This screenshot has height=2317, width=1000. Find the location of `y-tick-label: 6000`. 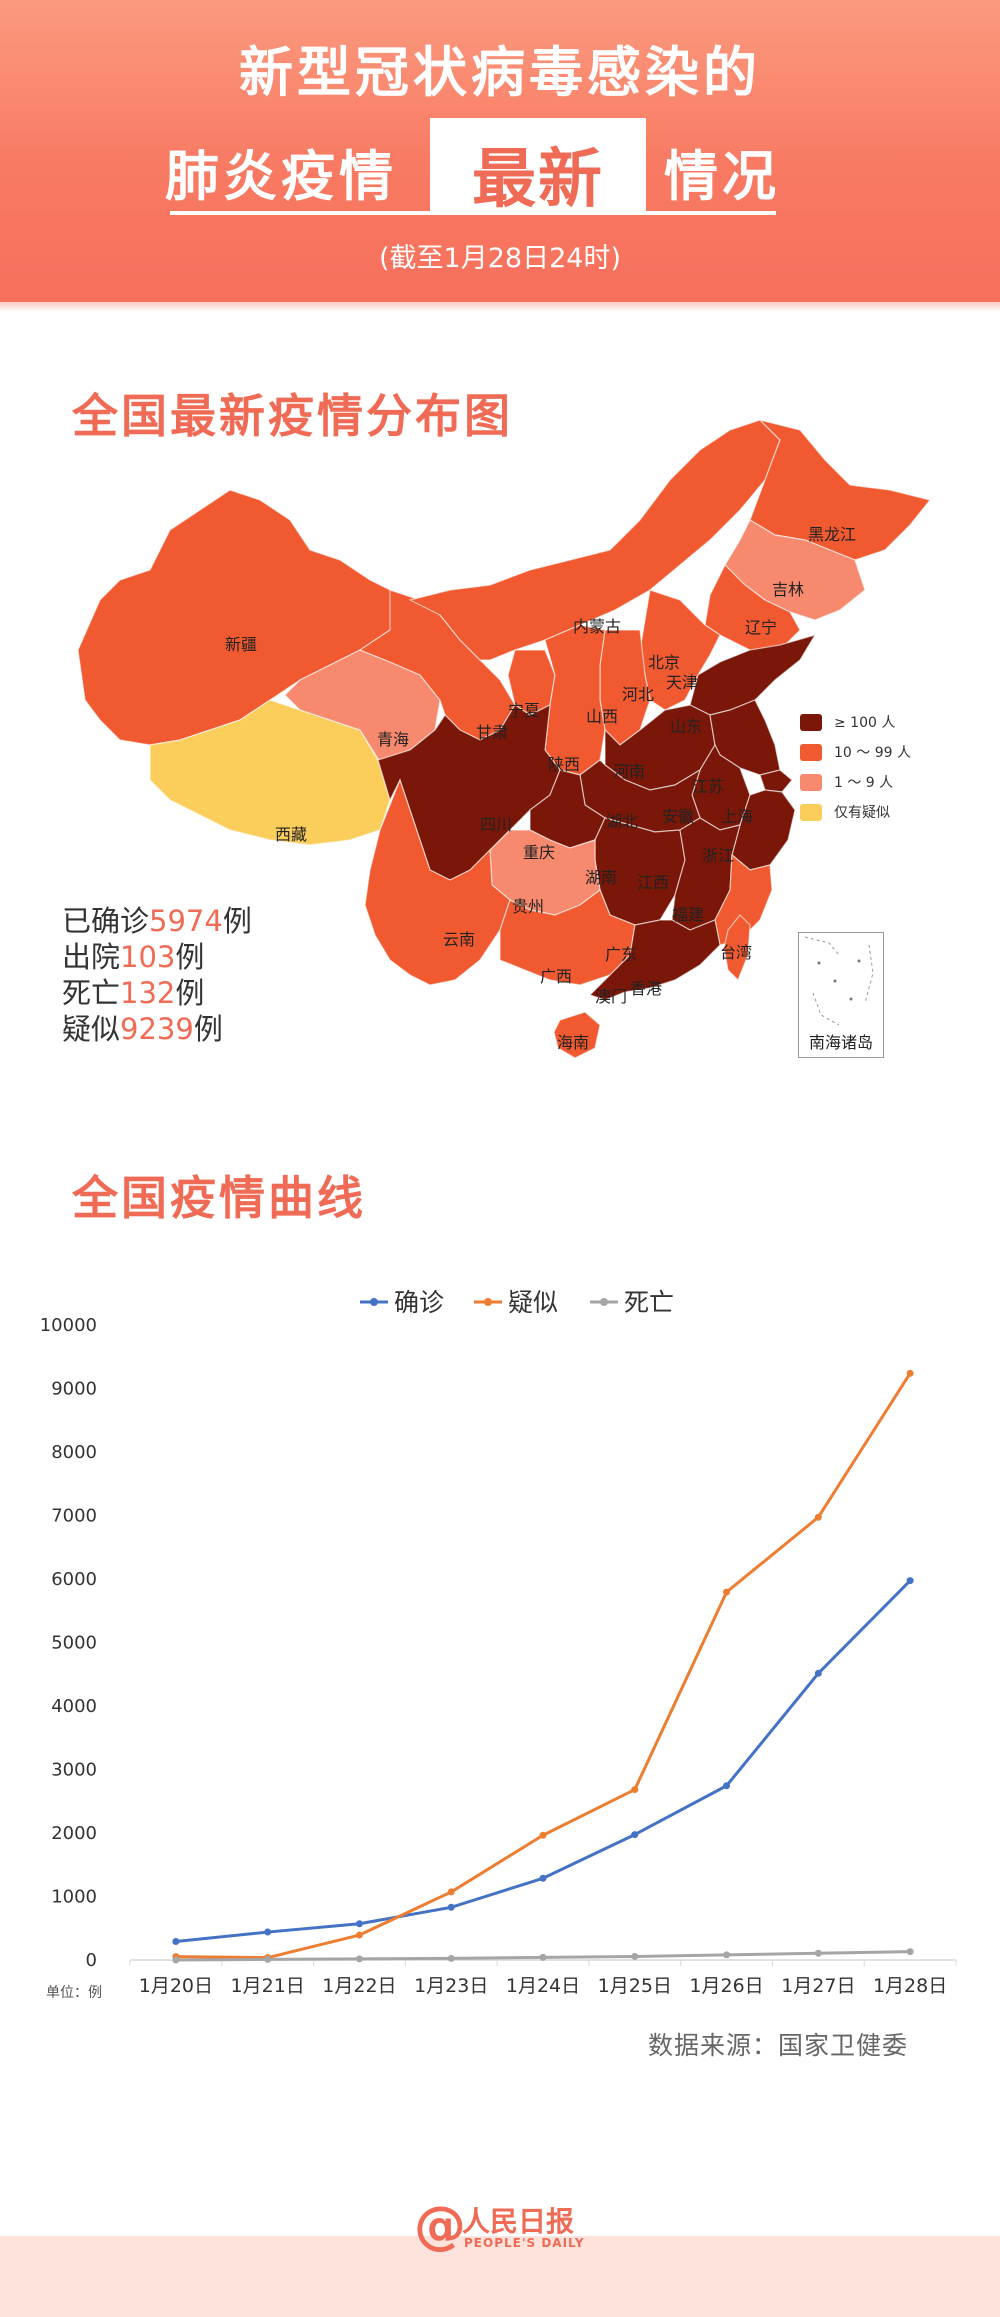

y-tick-label: 6000 is located at coordinates (74, 1579).